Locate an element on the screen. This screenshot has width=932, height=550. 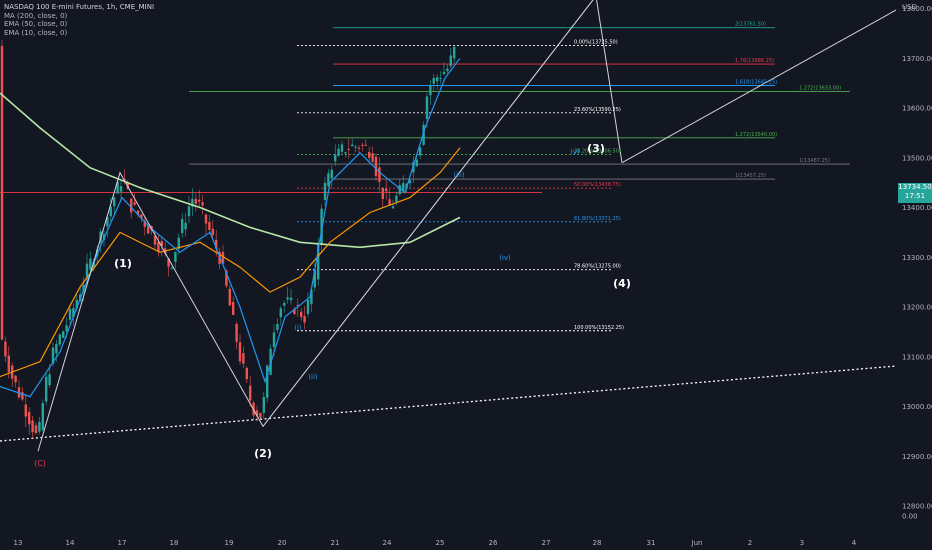
price-tick-label: 0.00 is located at coordinates (910, 517).